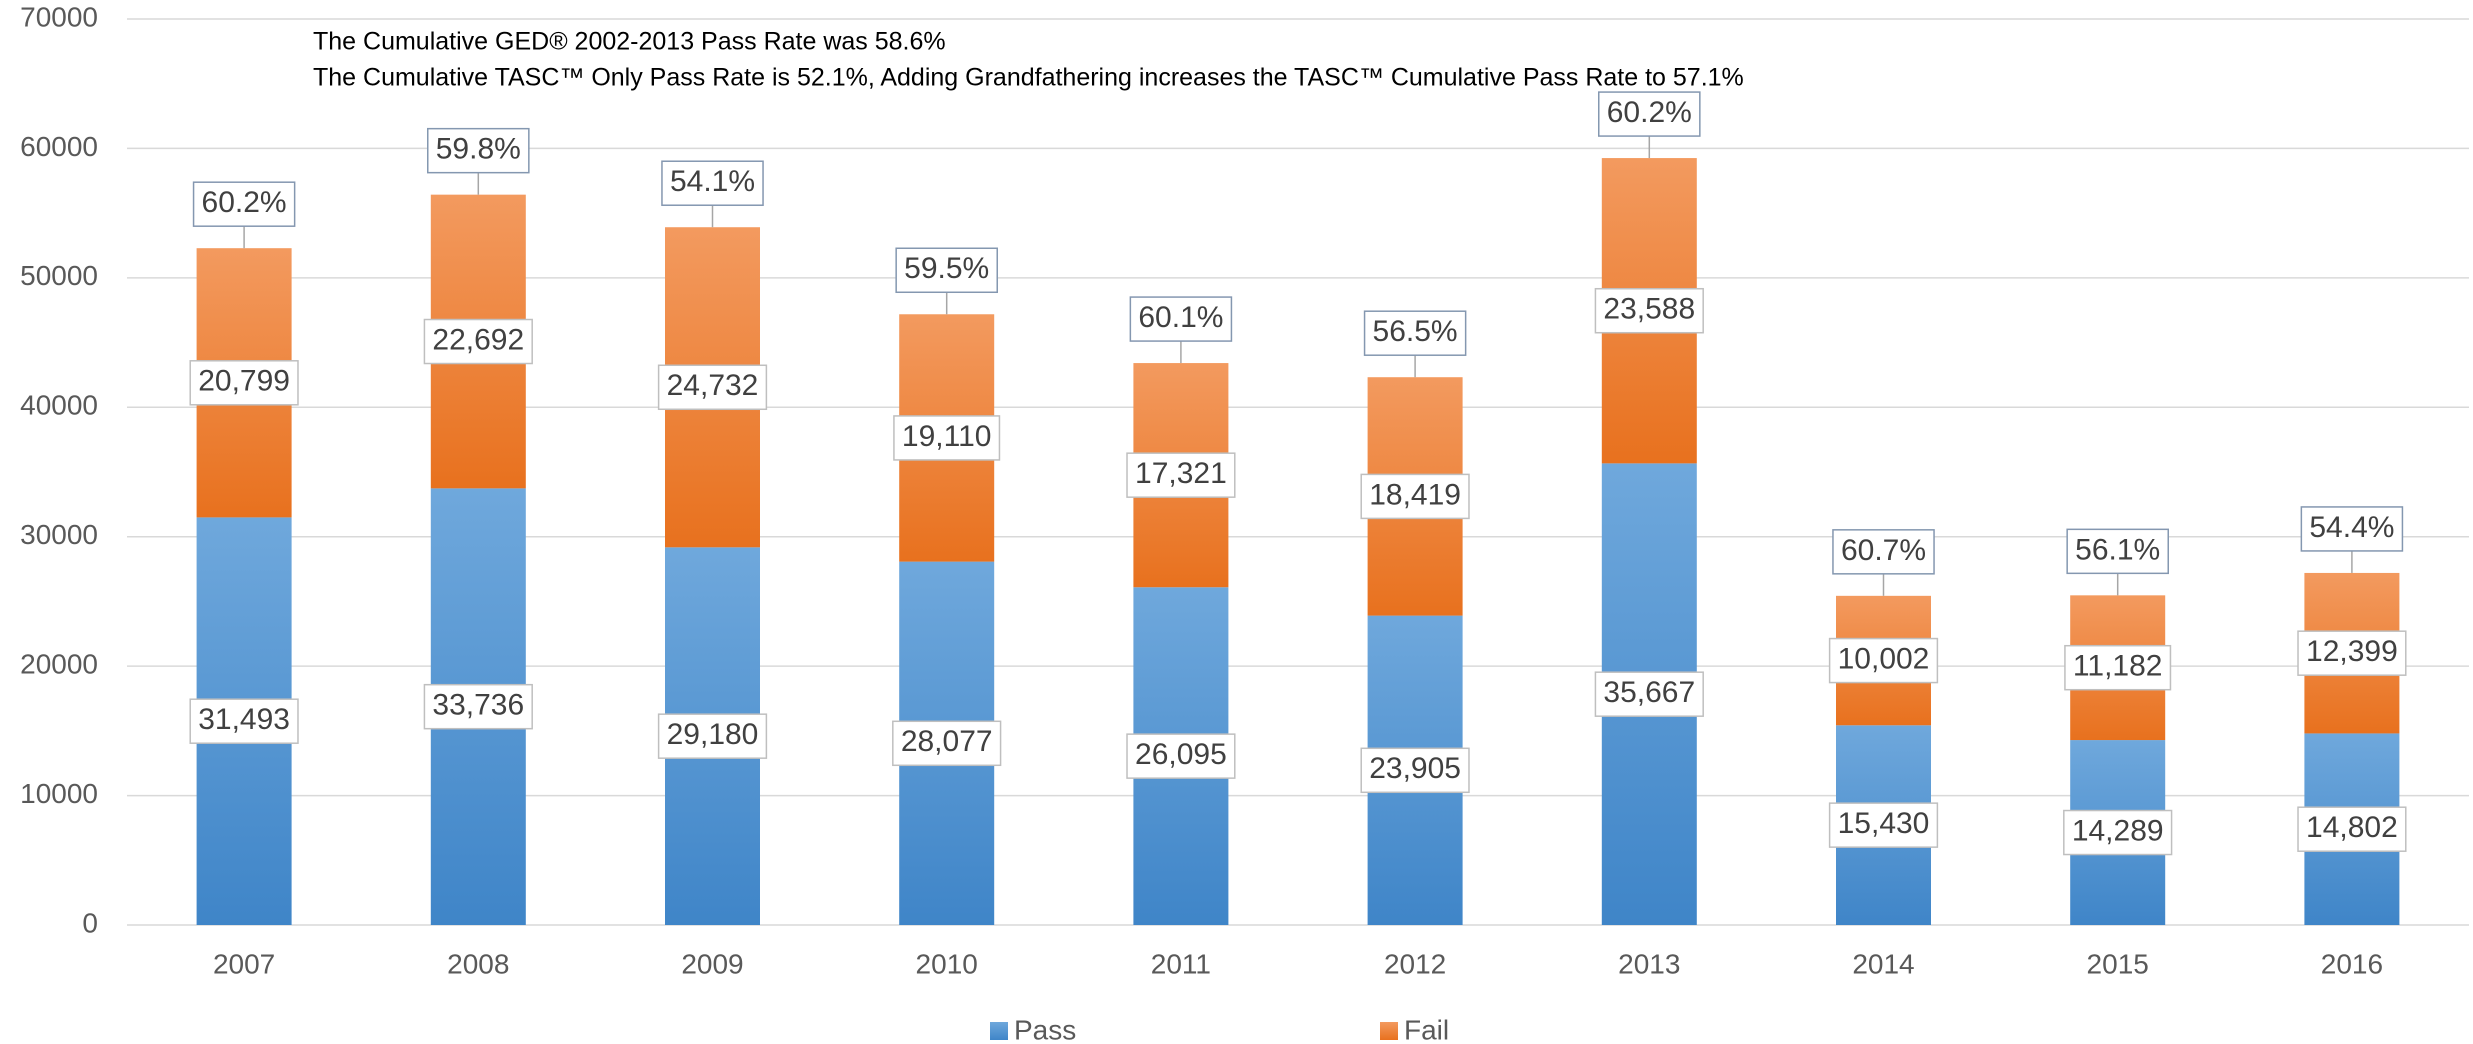 The height and width of the screenshot is (1044, 2473). I want to click on y-tick-label: 0, so click(90, 922).